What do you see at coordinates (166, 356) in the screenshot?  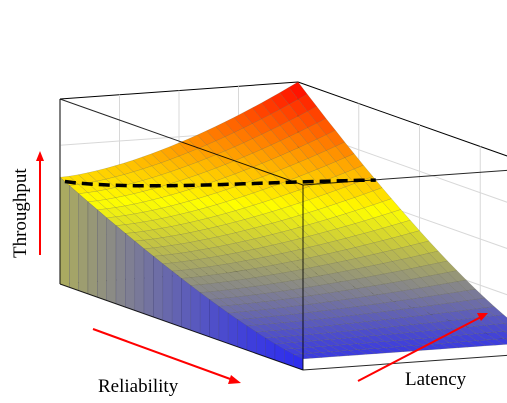 I see `x-axis-arrow` at bounding box center [166, 356].